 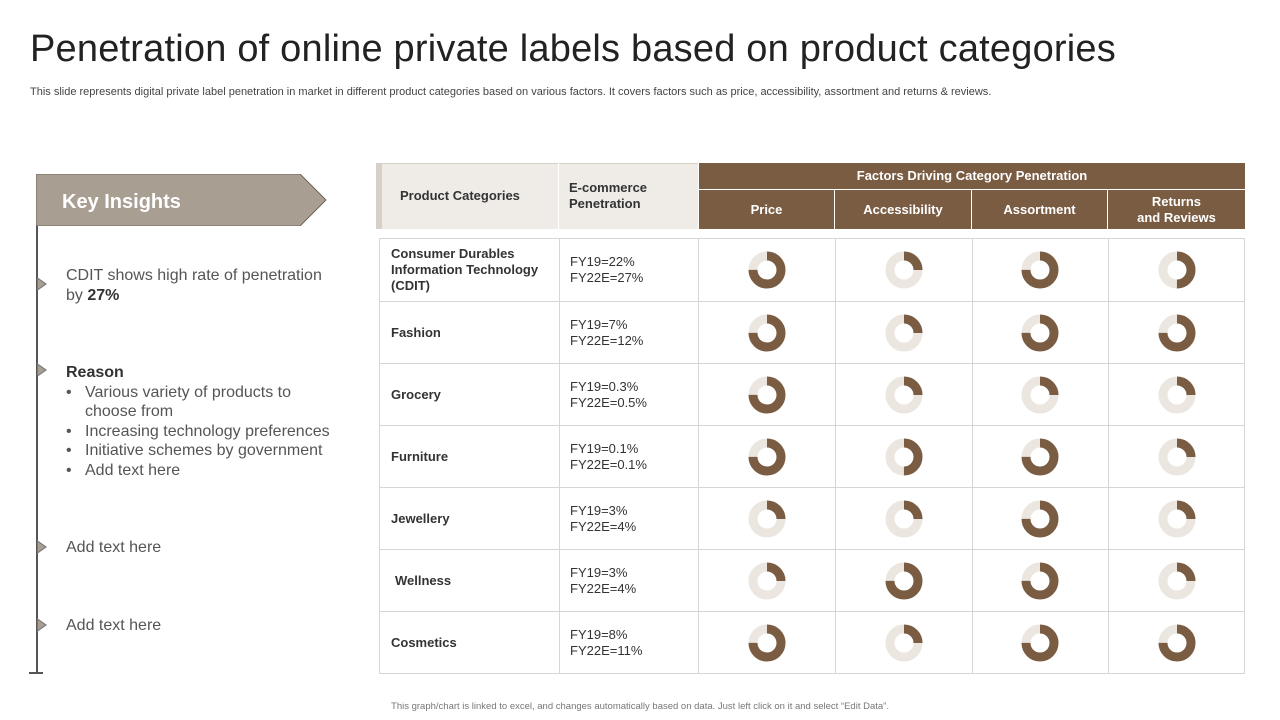 I want to click on category-cell: Cosmetics, so click(x=470, y=642).